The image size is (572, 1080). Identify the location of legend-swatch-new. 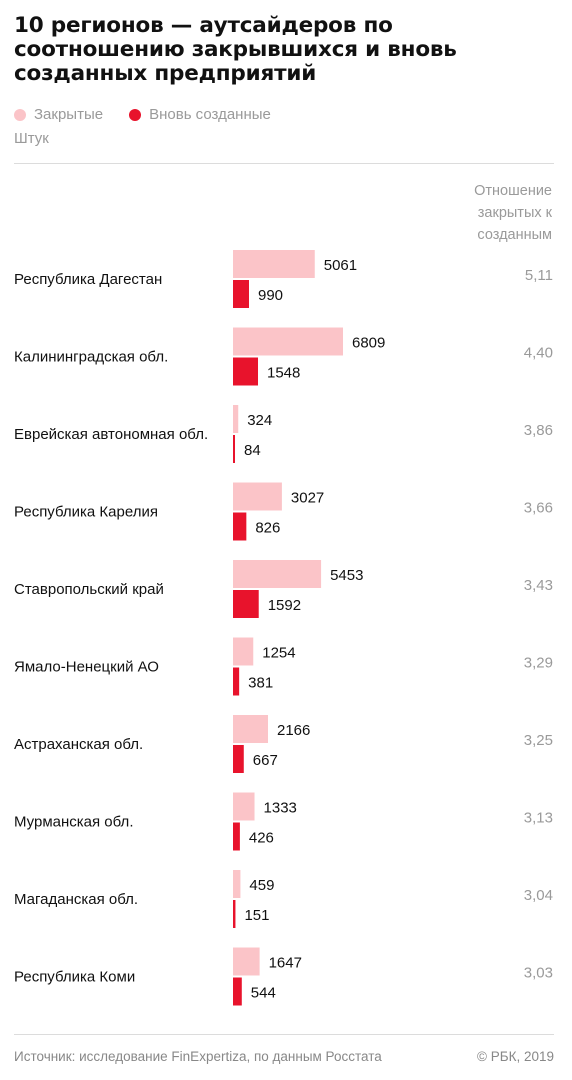
(135, 114).